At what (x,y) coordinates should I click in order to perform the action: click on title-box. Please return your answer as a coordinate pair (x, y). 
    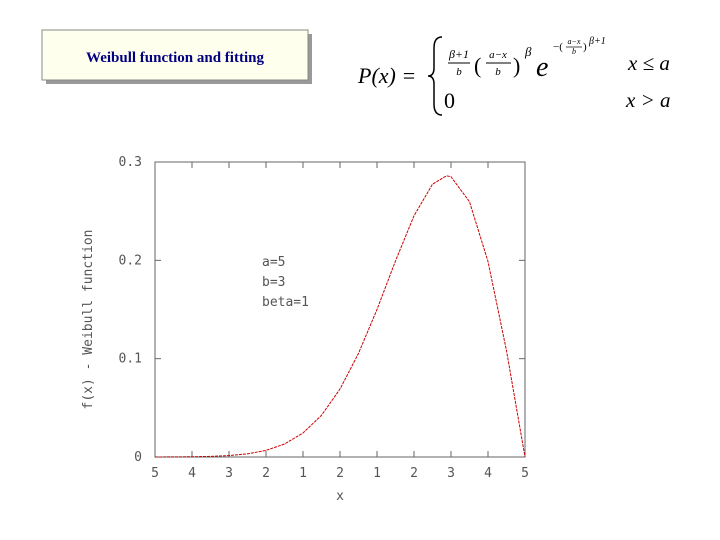
    Looking at the image, I should click on (175, 55).